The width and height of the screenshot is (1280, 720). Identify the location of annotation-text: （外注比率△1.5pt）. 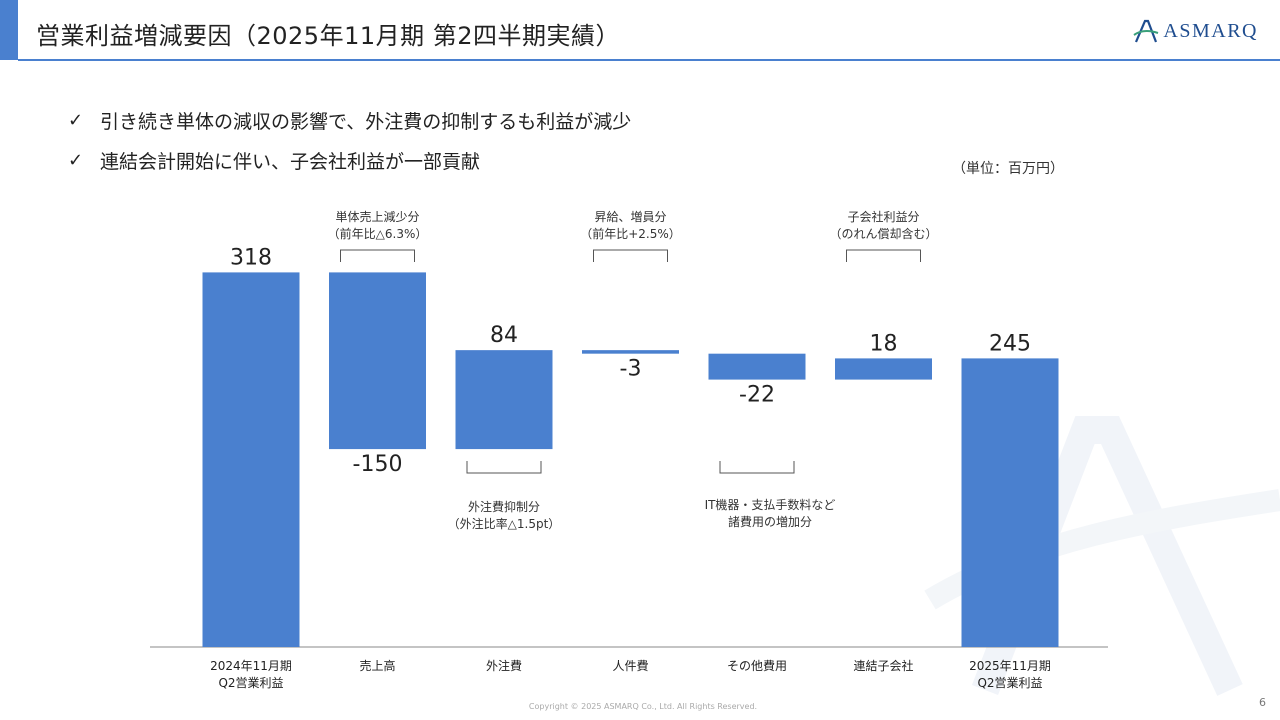
(504, 523).